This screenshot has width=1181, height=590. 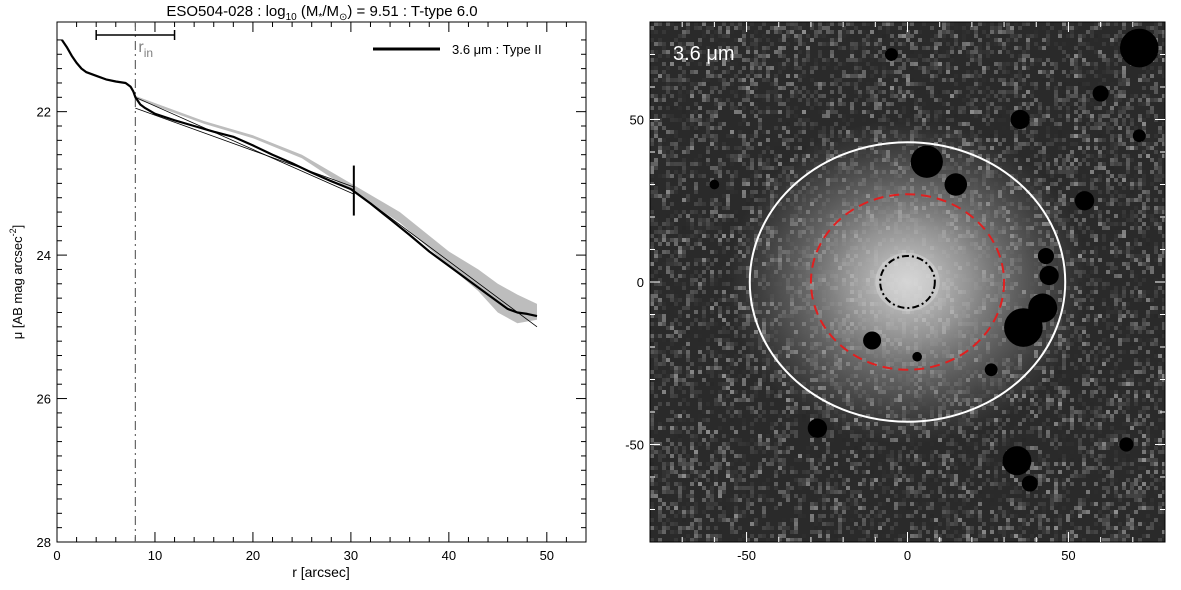 What do you see at coordinates (704, 54) in the screenshot?
I see `band-annotation: 3.6 μm` at bounding box center [704, 54].